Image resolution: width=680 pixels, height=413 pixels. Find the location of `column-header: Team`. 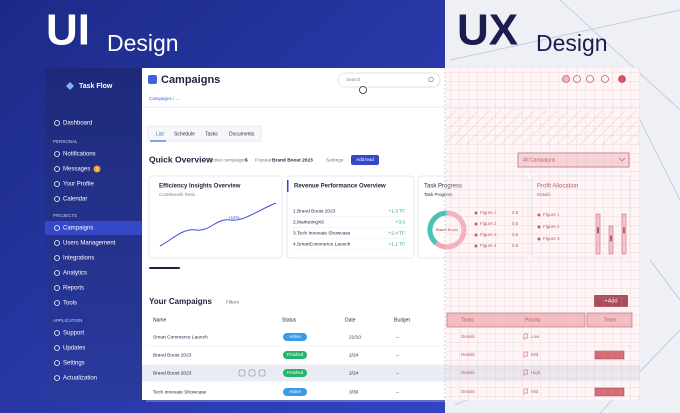

column-header: Team is located at coordinates (610, 320).